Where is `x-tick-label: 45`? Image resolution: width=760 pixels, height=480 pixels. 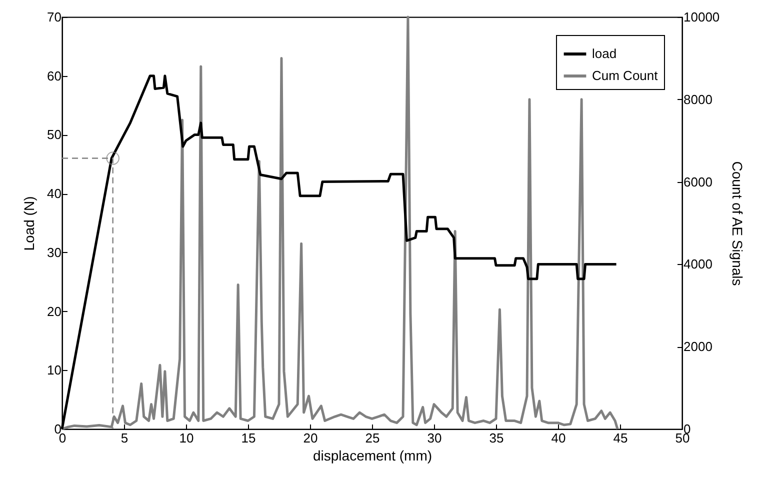
x-tick-label: 45 is located at coordinates (620, 438).